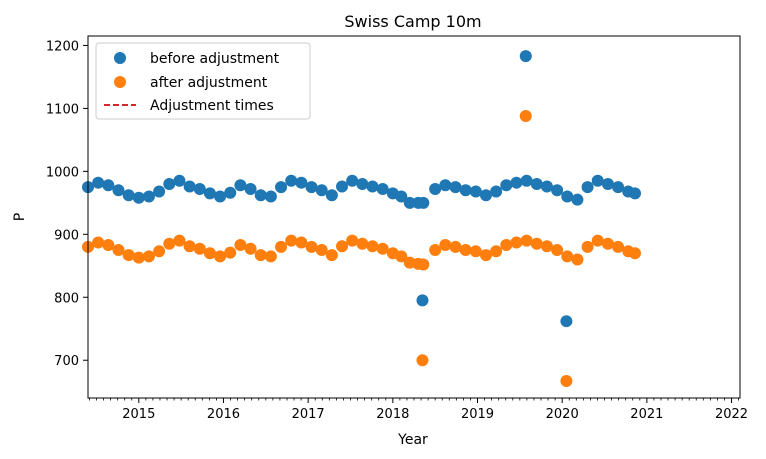 The width and height of the screenshot is (766, 459). I want to click on legend-marker-before, so click(120, 58).